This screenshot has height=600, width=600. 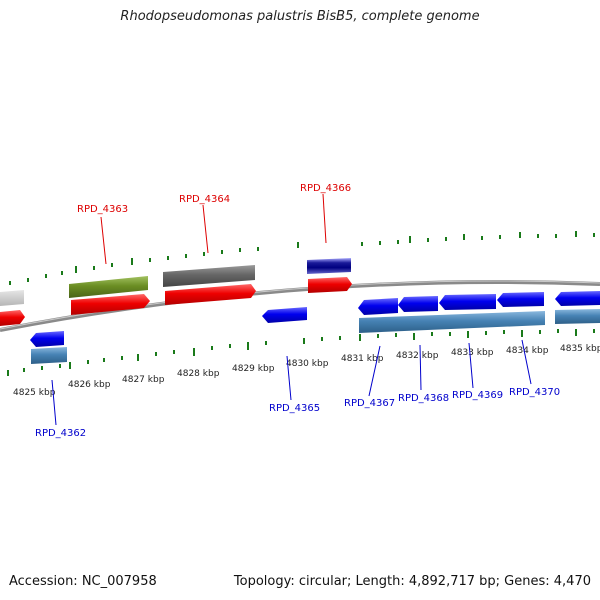 What do you see at coordinates (477, 395) in the screenshot?
I see `gene-label-rpd4369: RPD_4369` at bounding box center [477, 395].